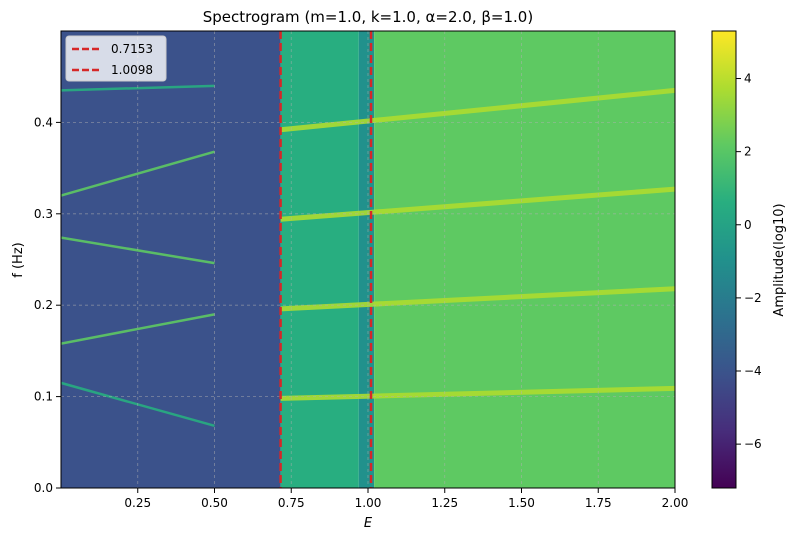 This screenshot has width=795, height=541. I want to click on x-tick-label-7: 2.00, so click(675, 503).